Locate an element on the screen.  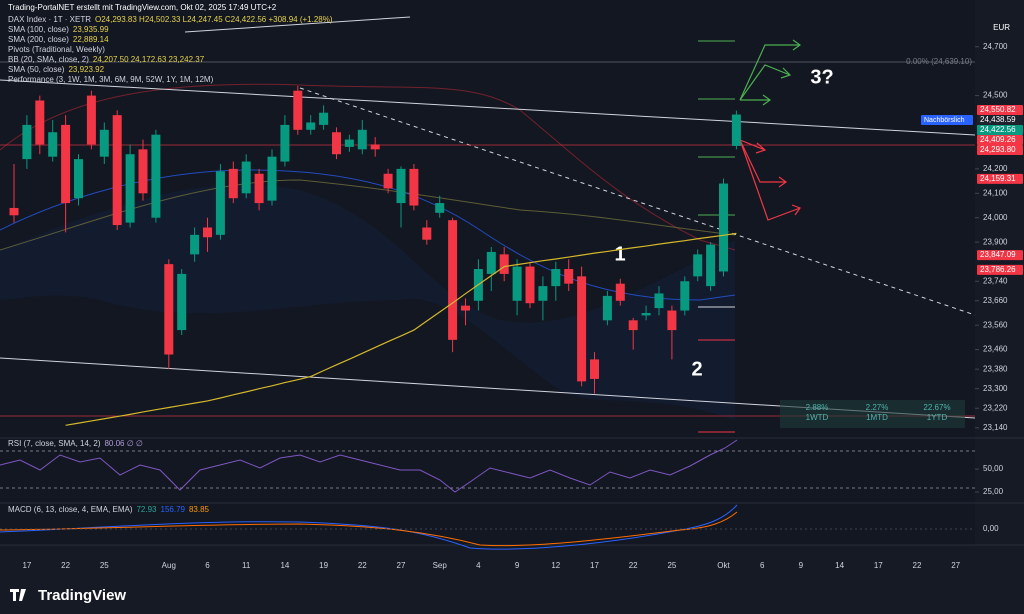
rsi-value: 80.06 ∅ ∅ is located at coordinates (123, 443).